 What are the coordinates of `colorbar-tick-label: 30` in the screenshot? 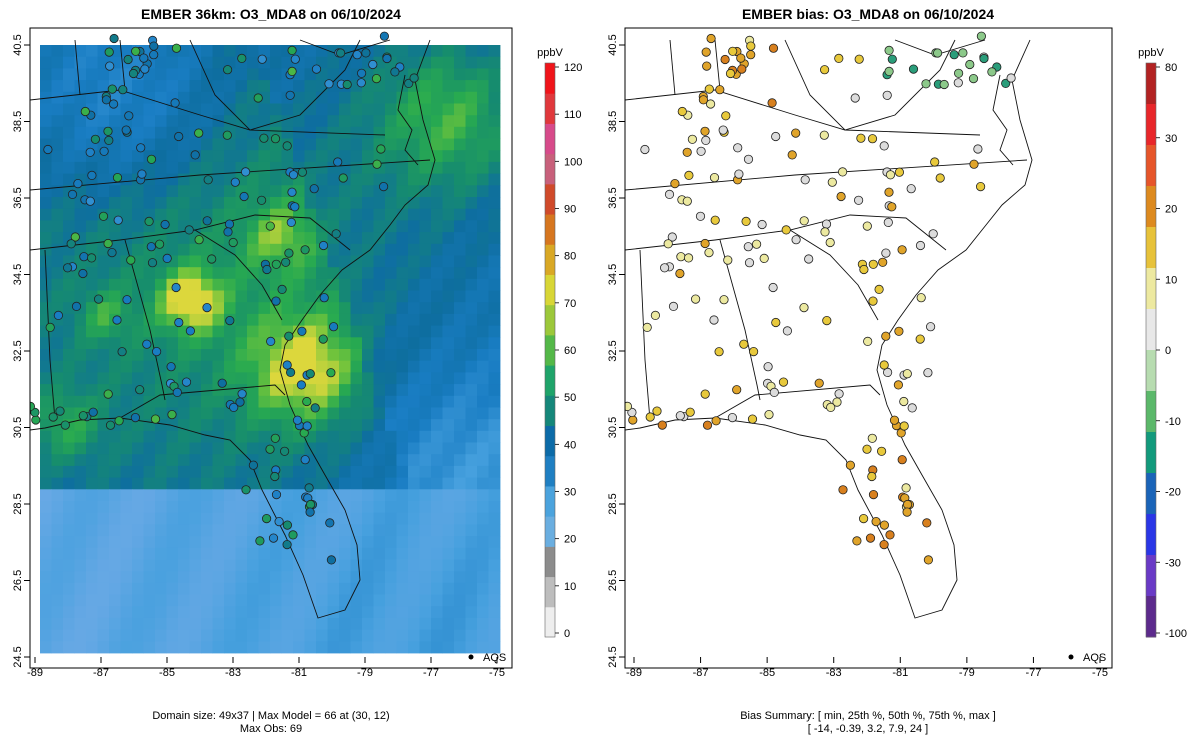 It's located at (1171, 139).